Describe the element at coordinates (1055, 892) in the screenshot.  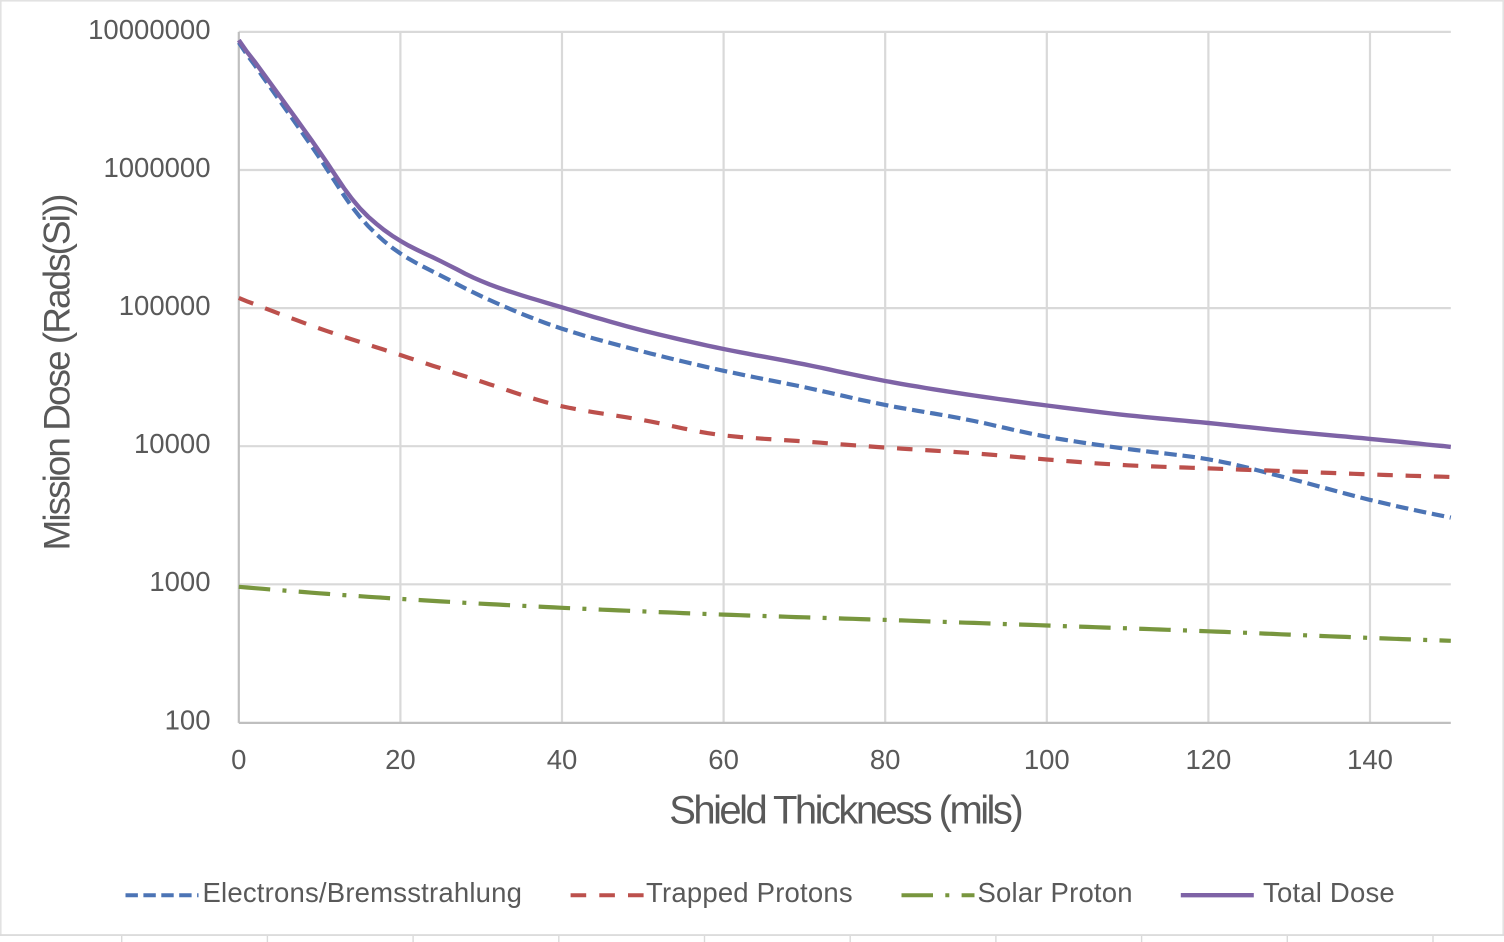
I see `svg-text: Solar Proton` at that location.